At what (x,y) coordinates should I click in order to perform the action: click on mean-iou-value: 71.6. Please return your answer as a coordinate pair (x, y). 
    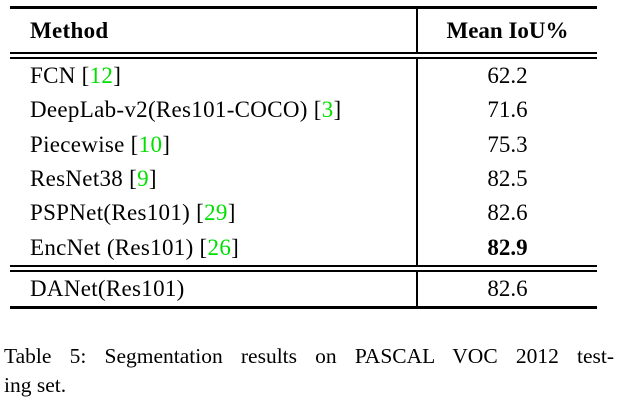
    Looking at the image, I should click on (506, 110).